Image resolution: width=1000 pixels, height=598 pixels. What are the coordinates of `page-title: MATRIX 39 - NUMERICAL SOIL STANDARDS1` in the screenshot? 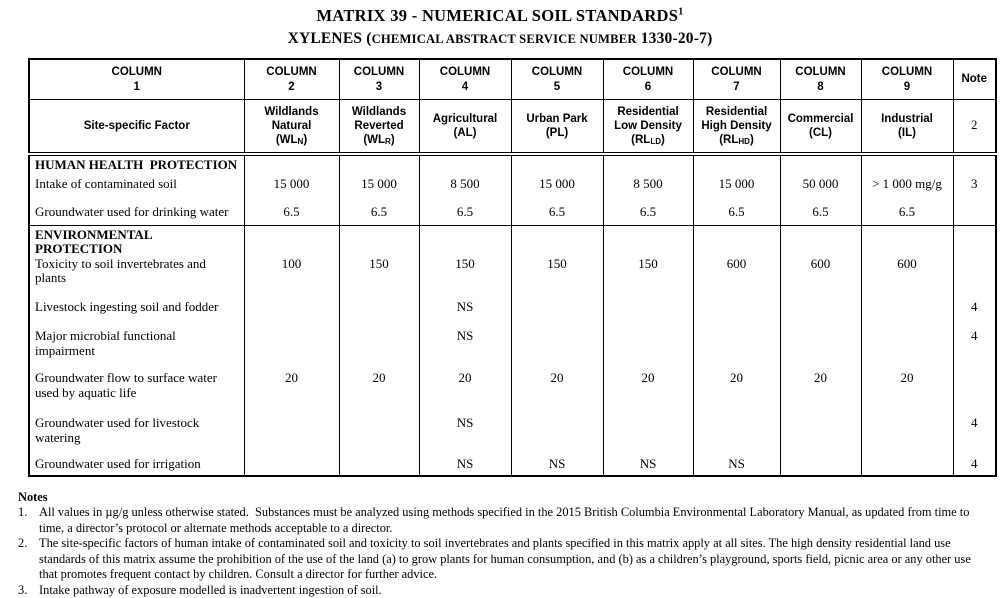 It's located at (500, 16).